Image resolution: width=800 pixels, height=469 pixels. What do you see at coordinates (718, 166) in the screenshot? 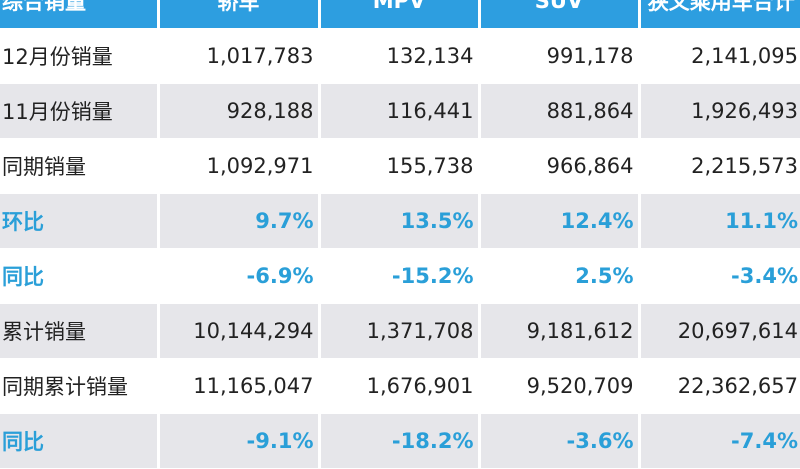
I see `value-cell: 2,215,573` at bounding box center [718, 166].